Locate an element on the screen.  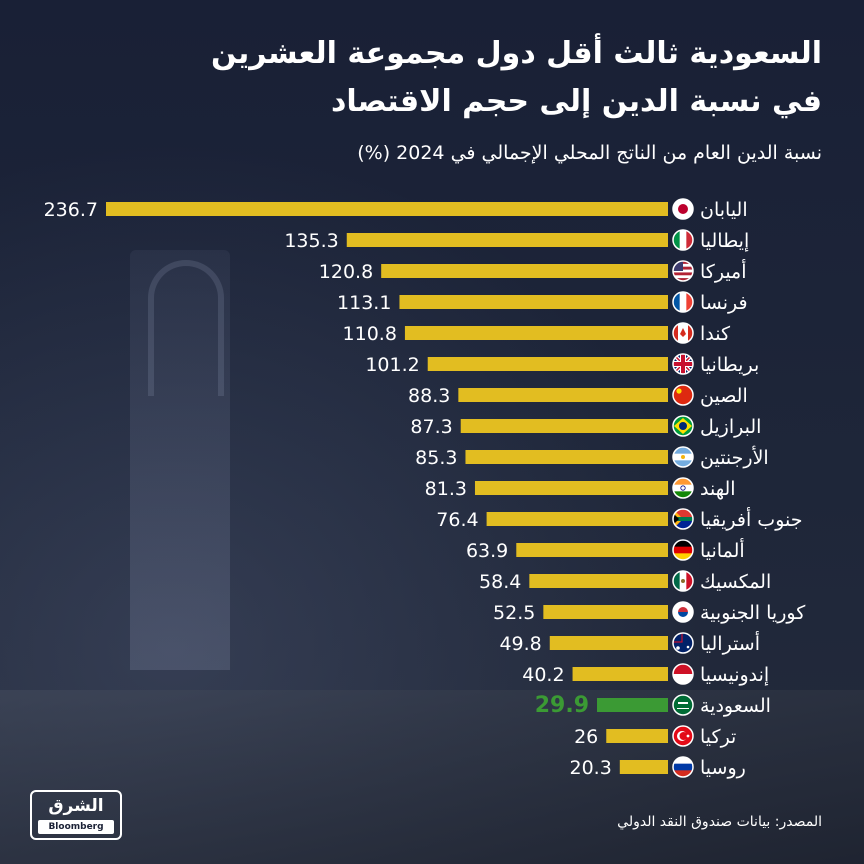
russia-flag-icon is located at coordinates (683, 767).